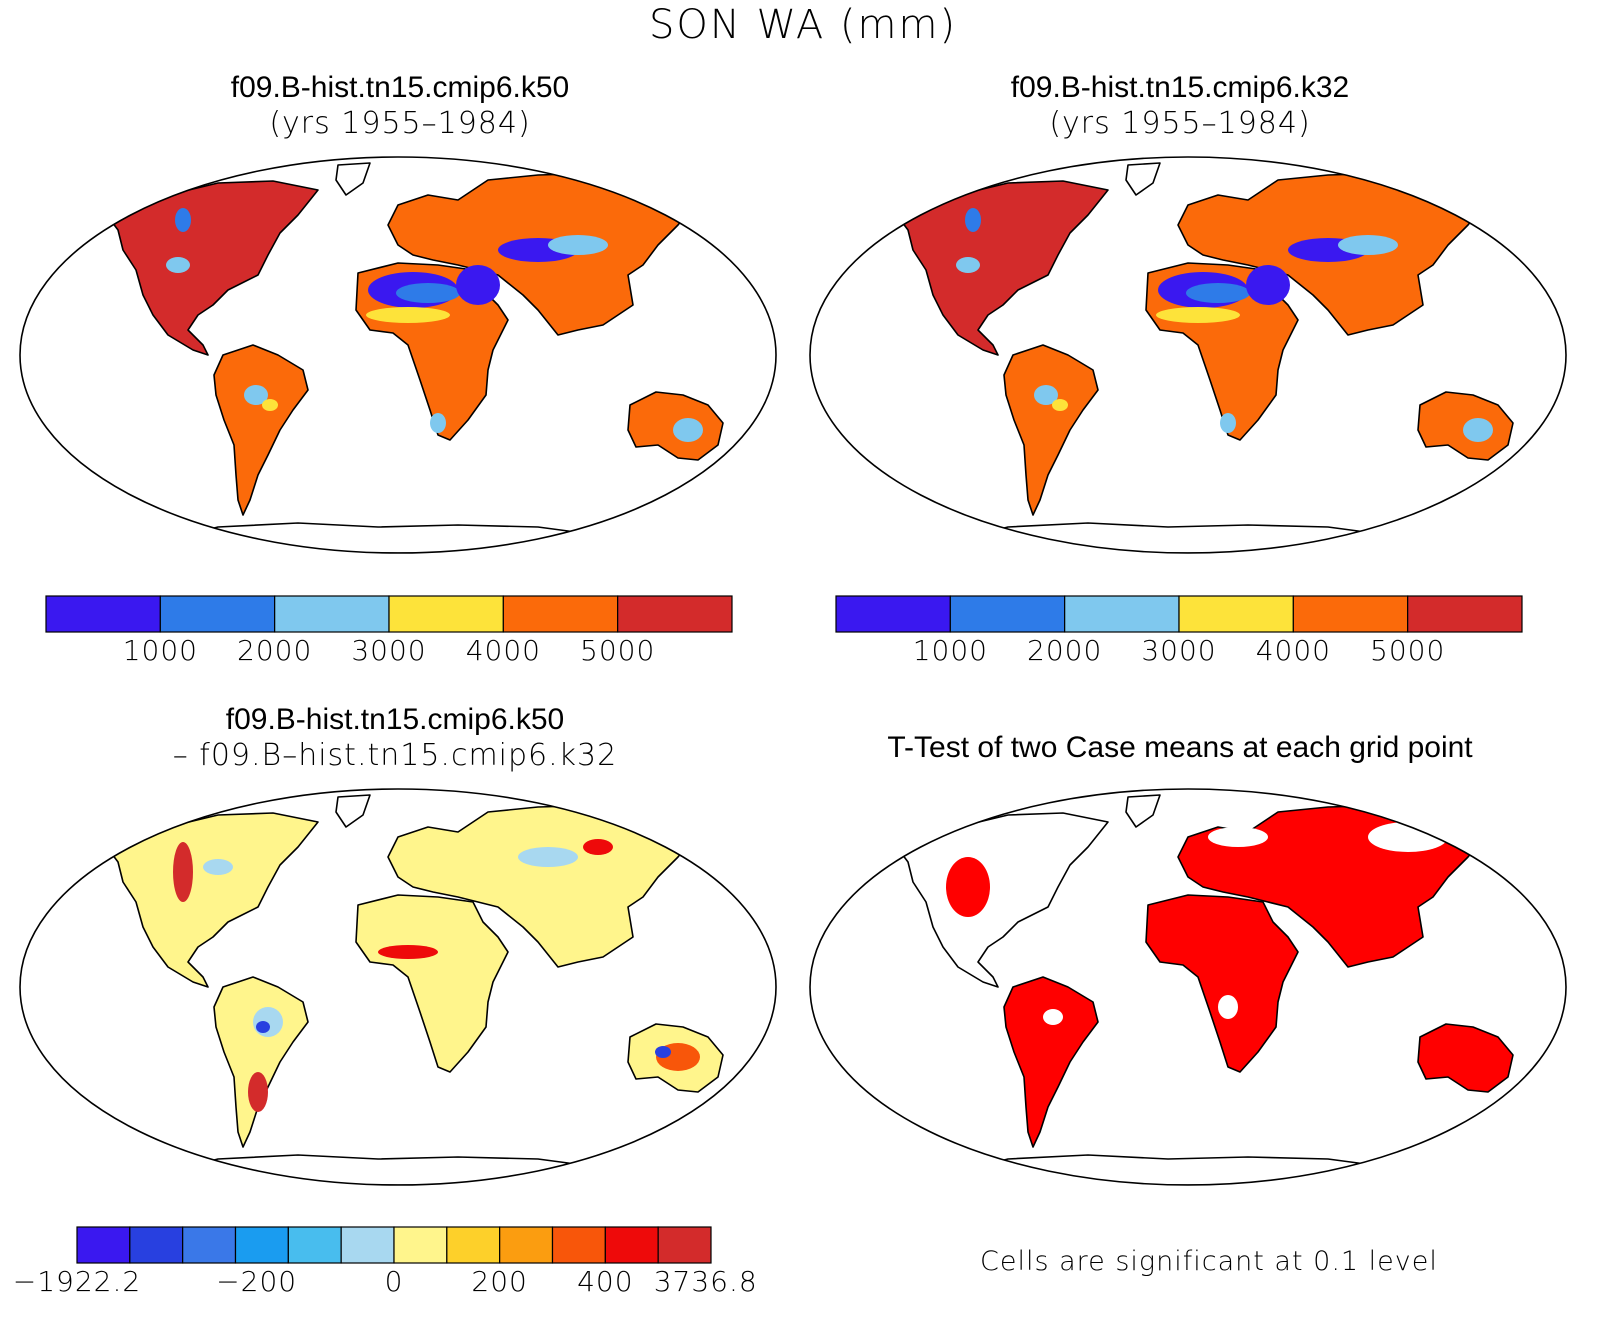 The image size is (1606, 1327). I want to click on na-significant, so click(968, 887).